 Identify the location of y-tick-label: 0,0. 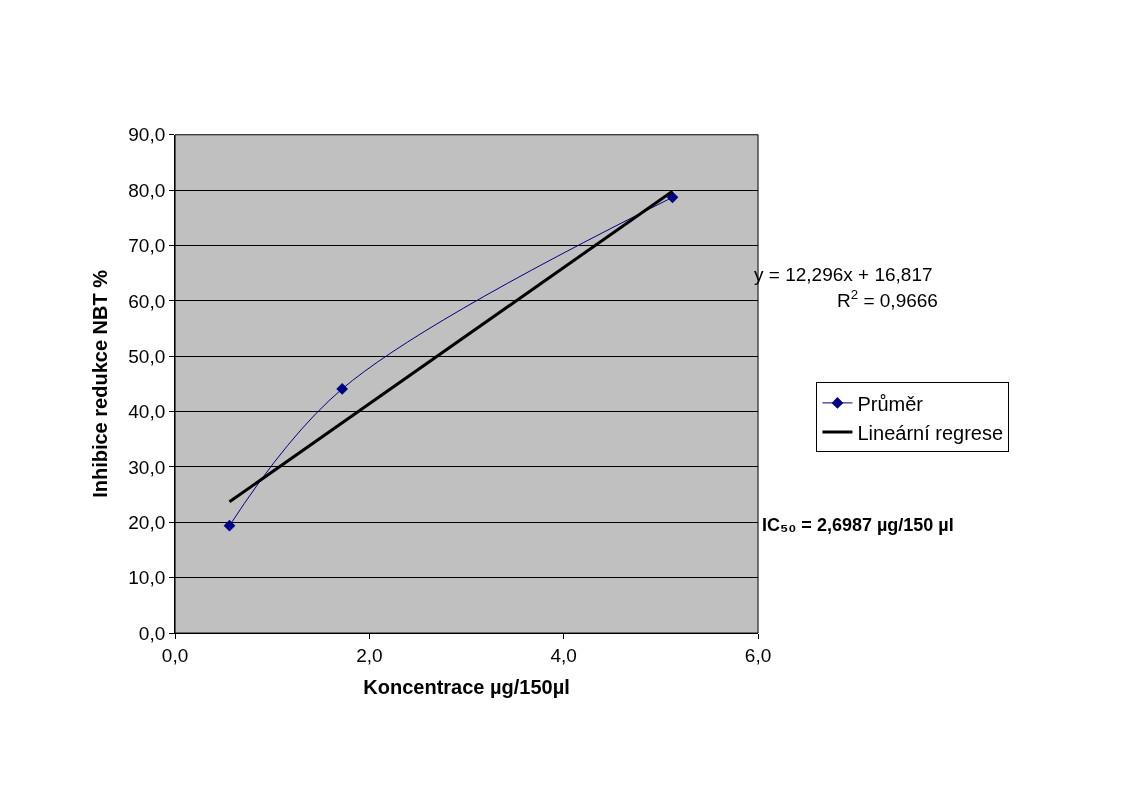
(152, 633).